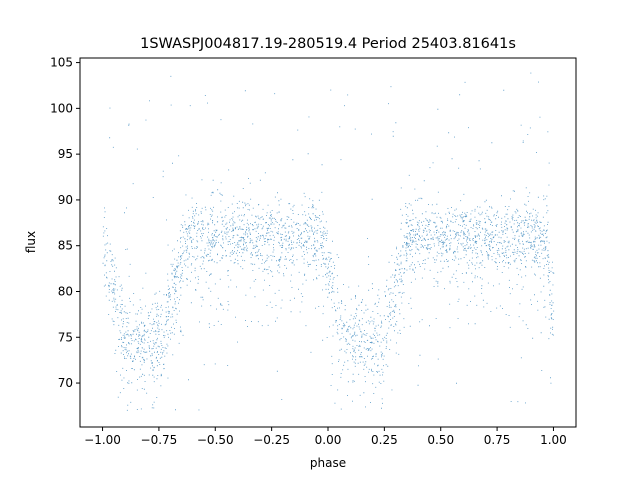  I want to click on y-tick-label: 70, so click(65, 383).